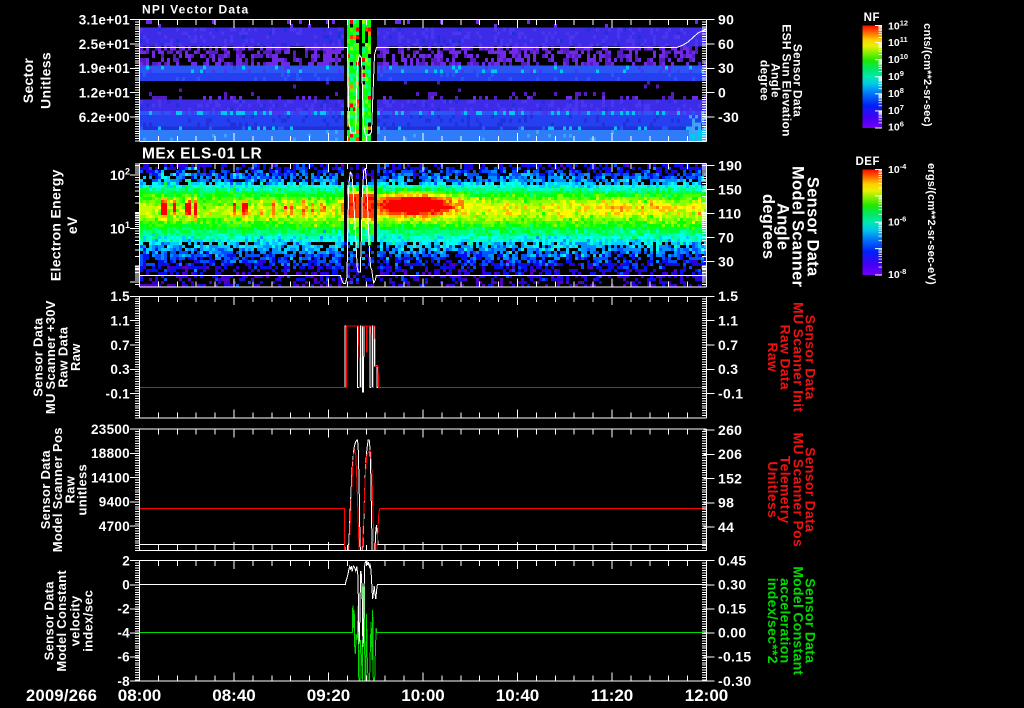  I want to click on svg-text: 2.5e+01, so click(104, 44).